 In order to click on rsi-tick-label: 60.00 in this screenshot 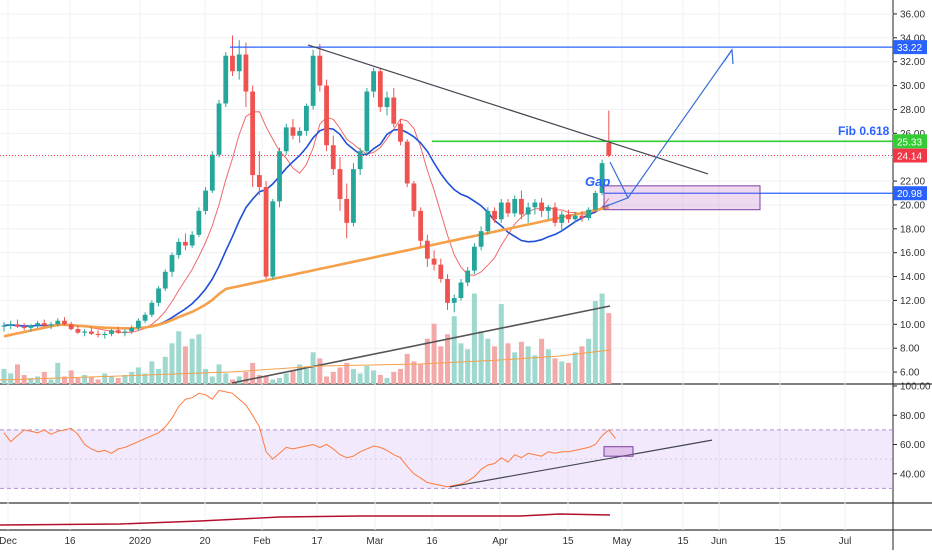, I will do `click(912, 445)`.